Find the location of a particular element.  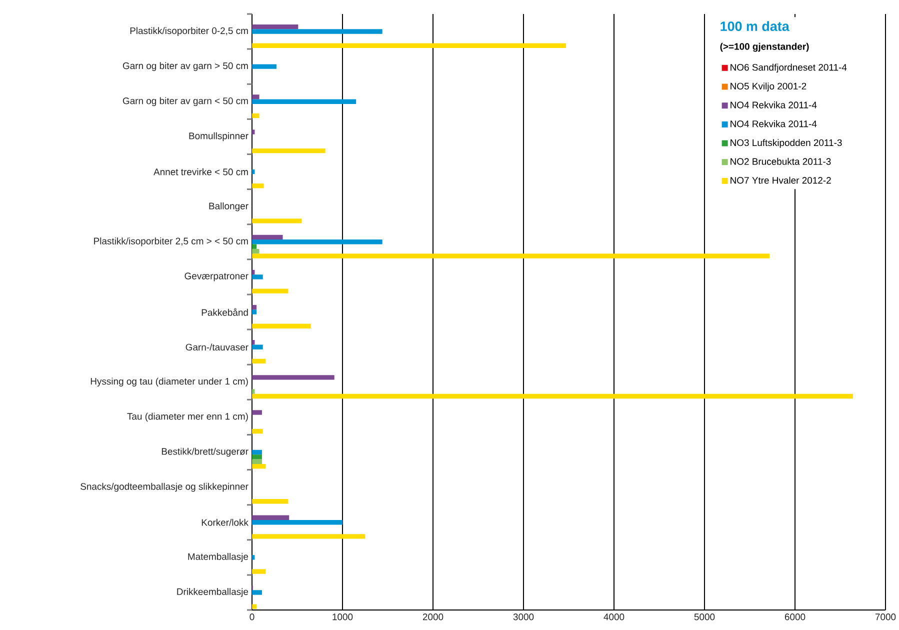

x-tick-label: 2000 is located at coordinates (433, 617).